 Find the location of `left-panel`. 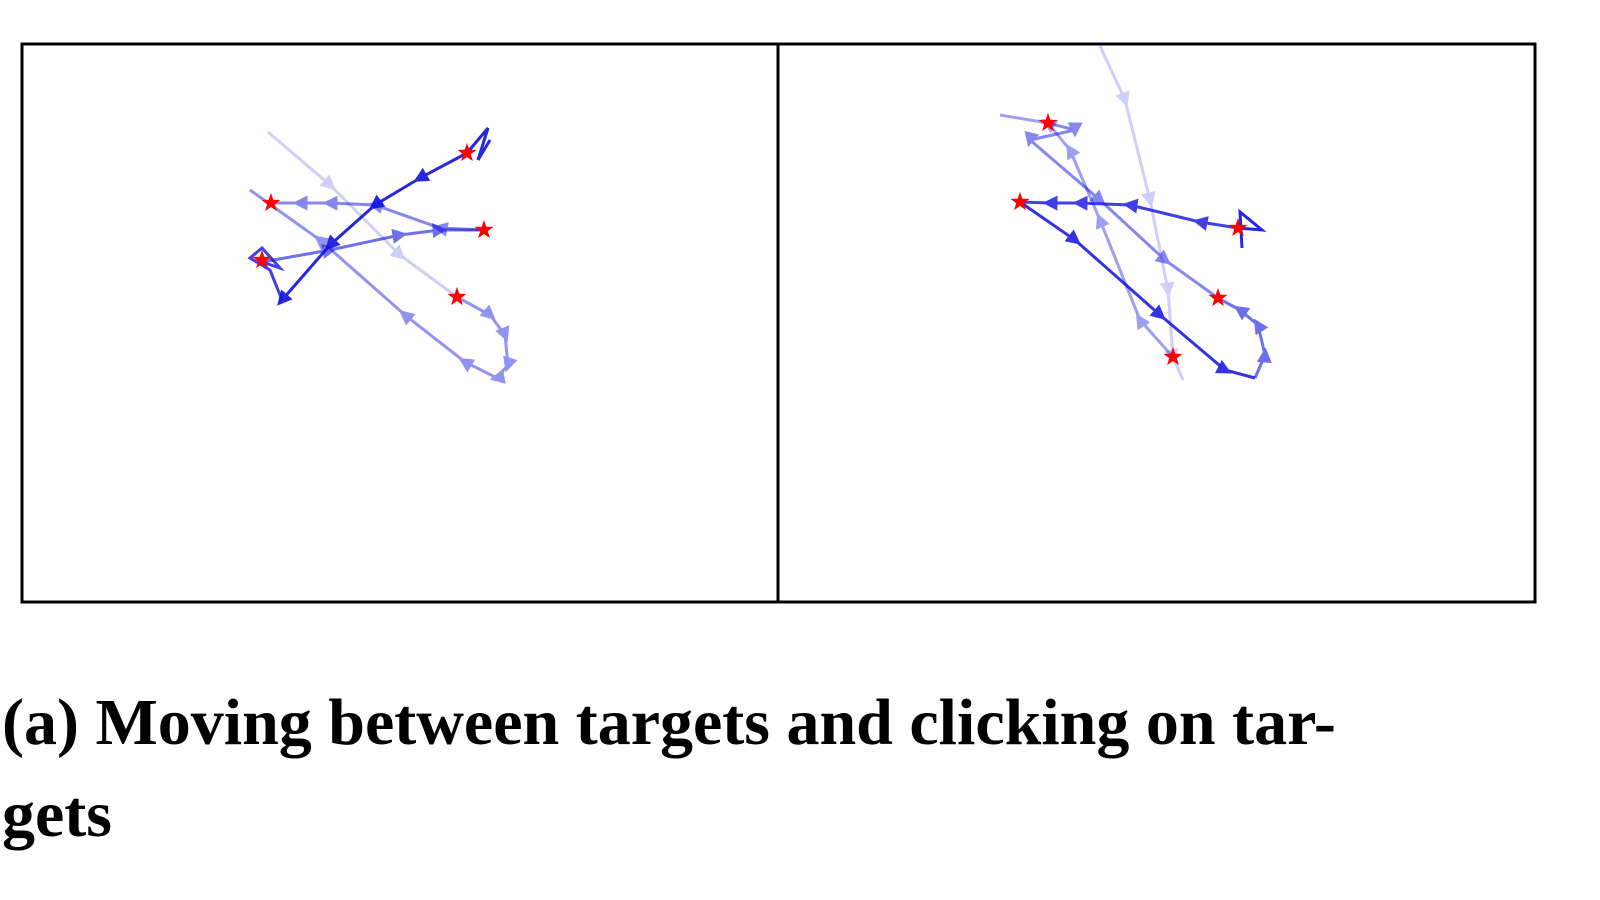

left-panel is located at coordinates (382, 255).